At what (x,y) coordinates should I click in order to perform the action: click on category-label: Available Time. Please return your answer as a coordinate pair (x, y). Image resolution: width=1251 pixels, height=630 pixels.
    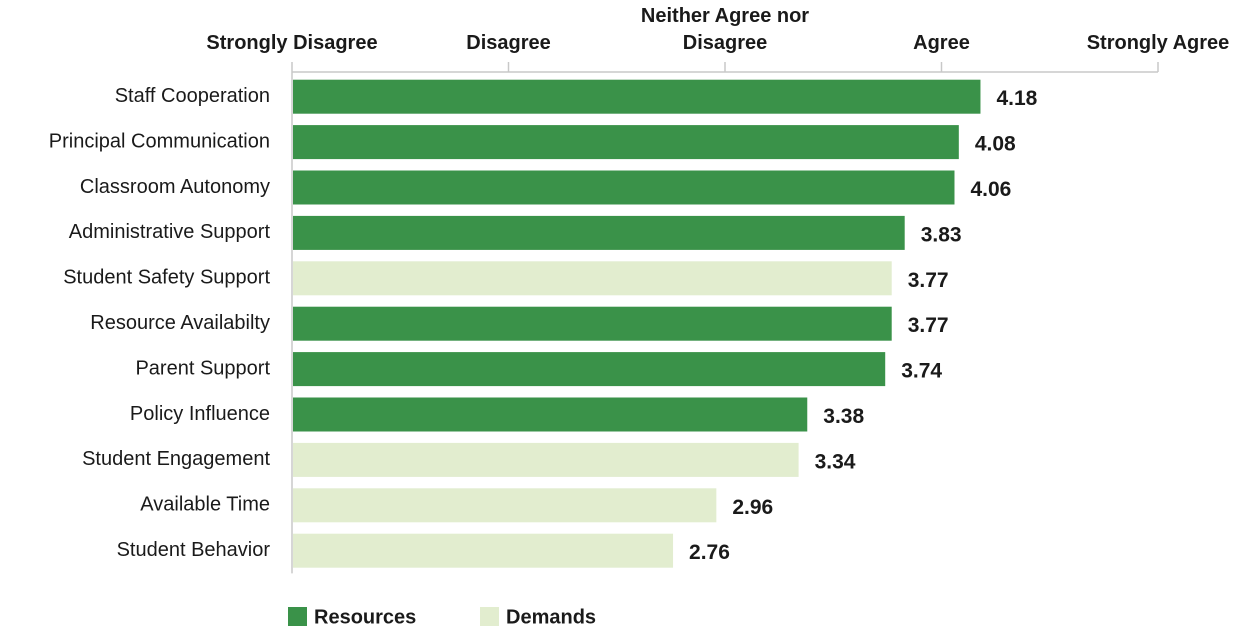
    Looking at the image, I should click on (205, 505).